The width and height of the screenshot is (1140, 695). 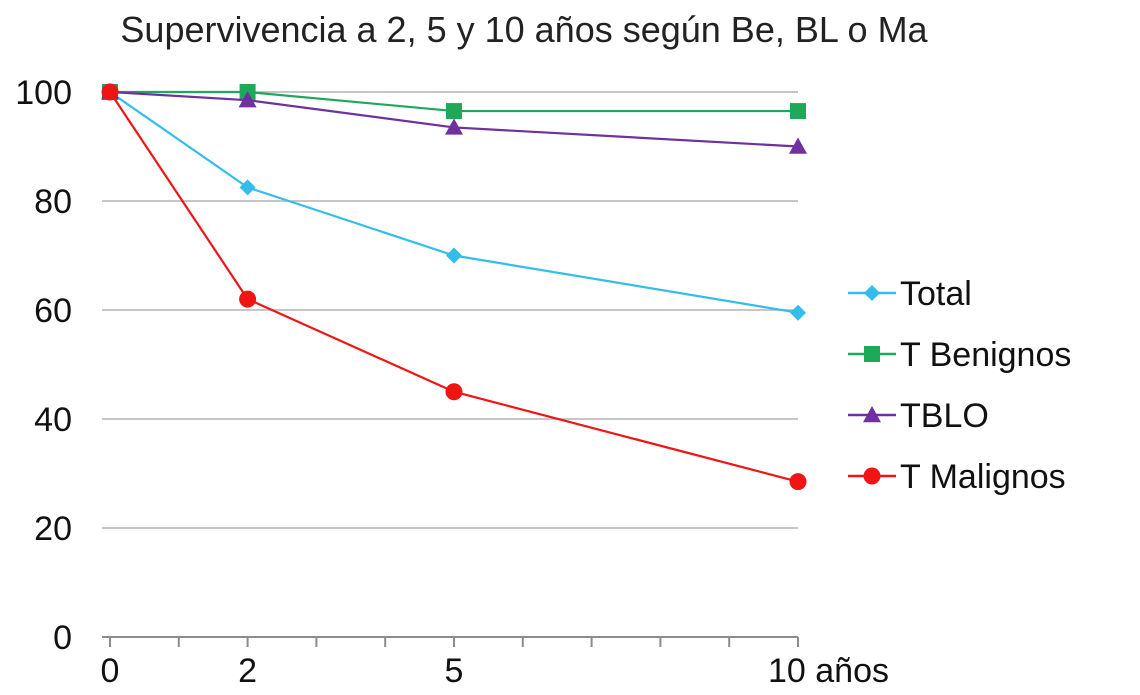 I want to click on legend: Total T Benignos TBLO T Malignos, so click(x=959, y=385).